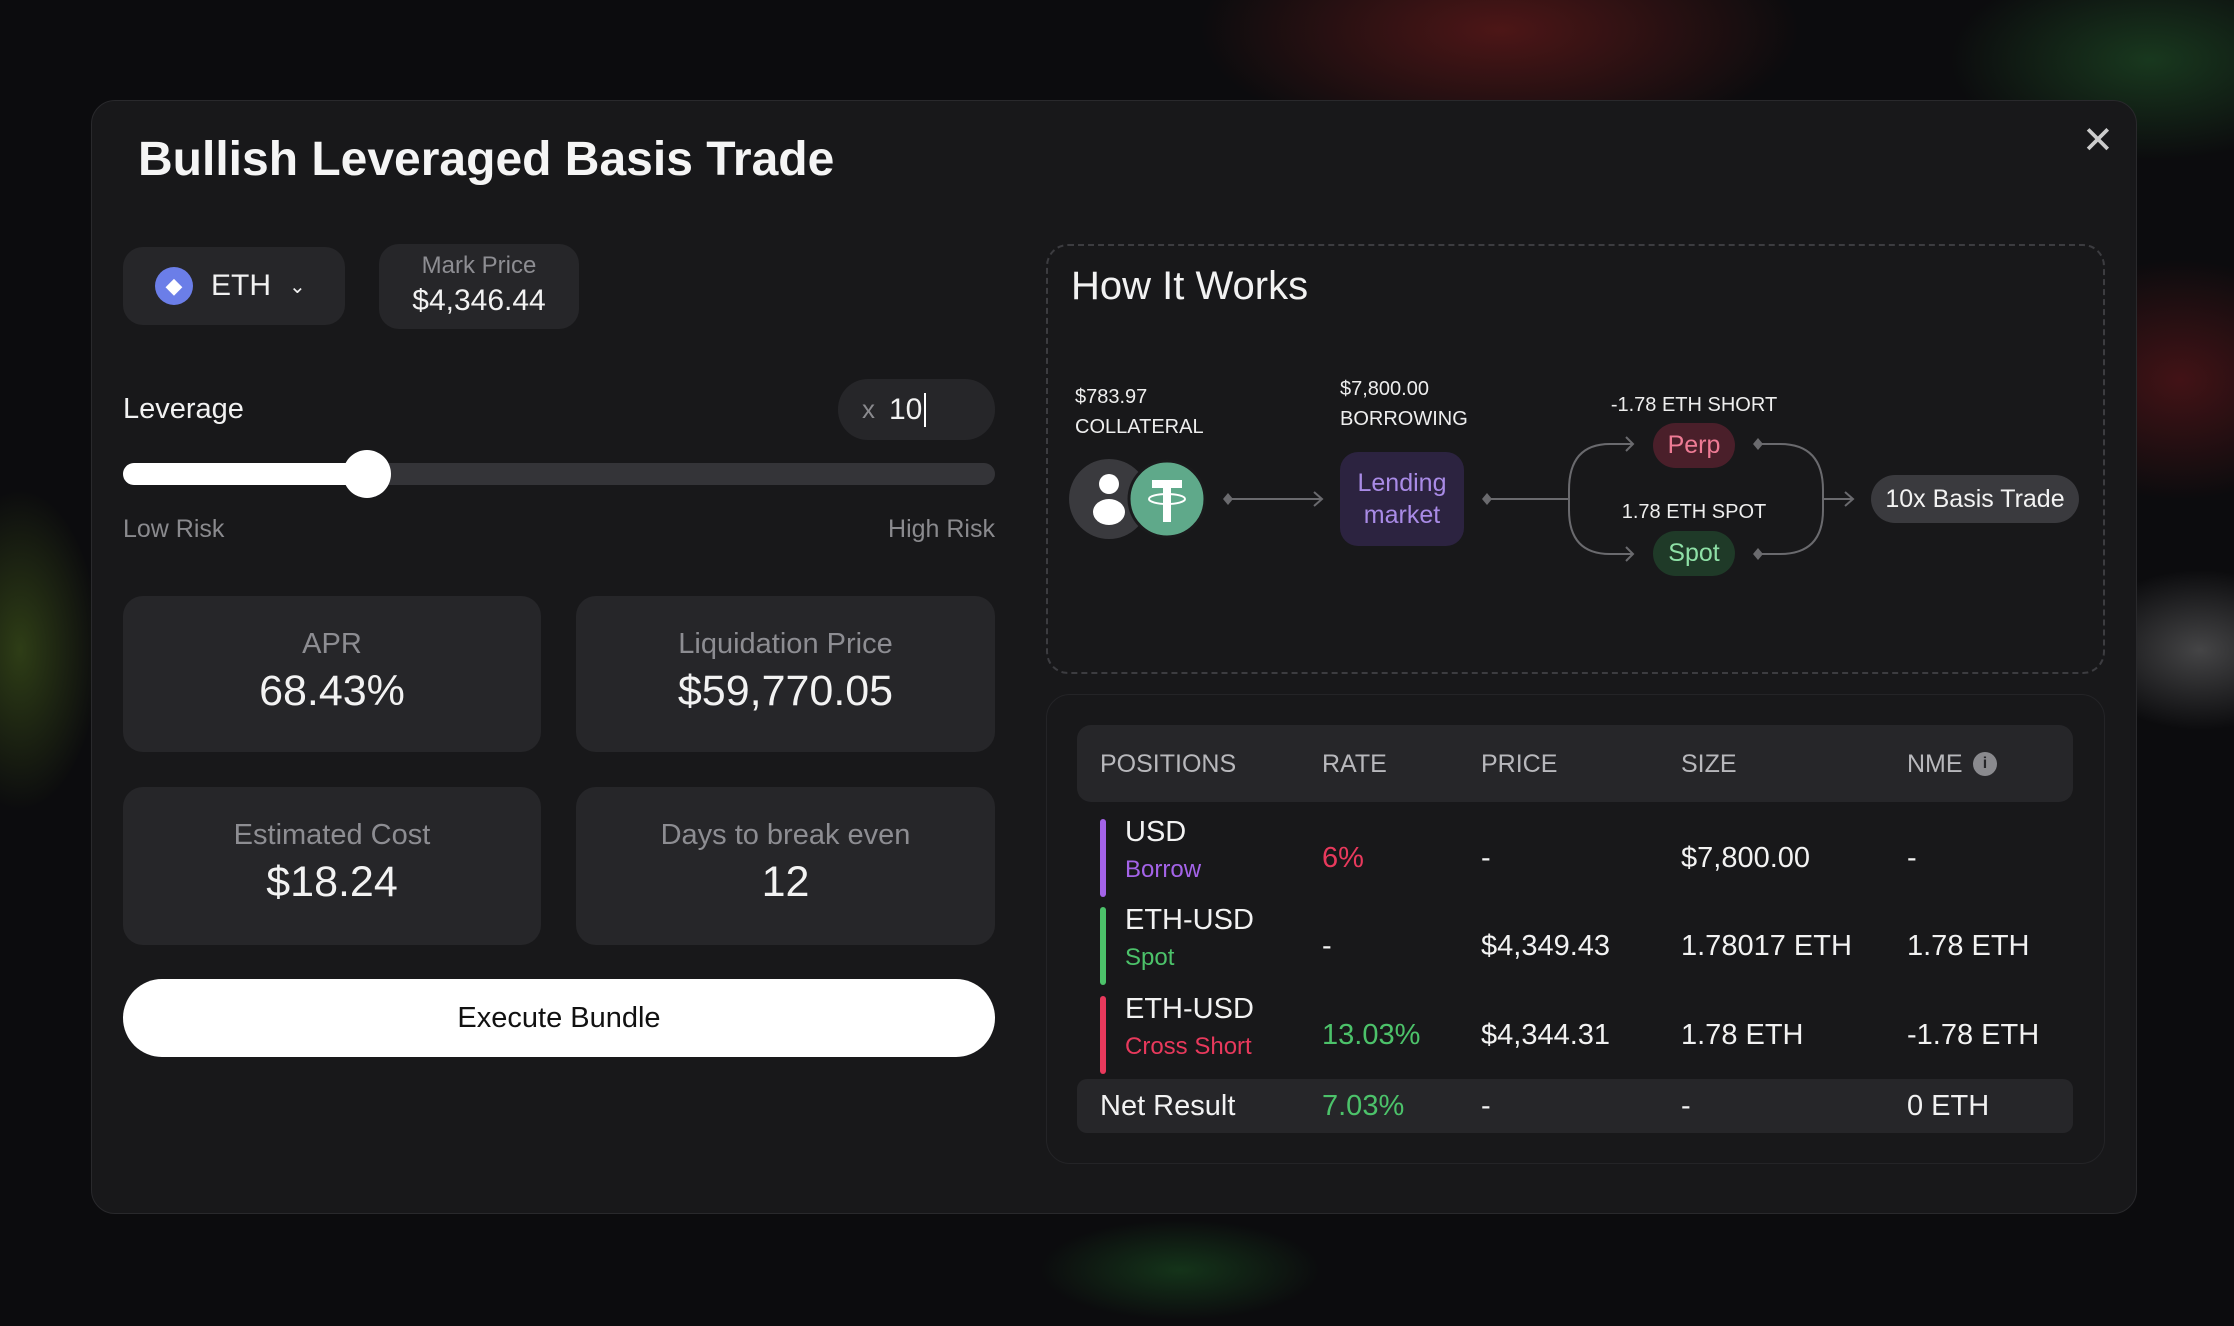  I want to click on mark-price: Mark Price $4,346.44, so click(479, 286).